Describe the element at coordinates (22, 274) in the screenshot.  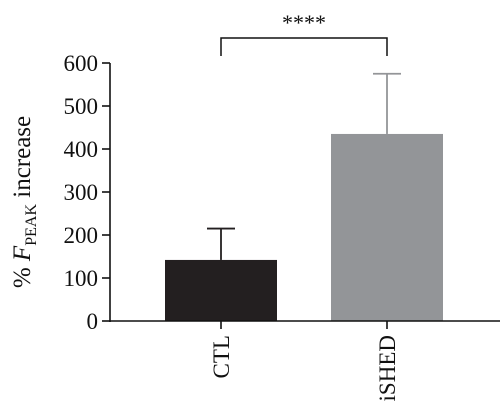
I see `y-axis-label-prefix: %` at that location.